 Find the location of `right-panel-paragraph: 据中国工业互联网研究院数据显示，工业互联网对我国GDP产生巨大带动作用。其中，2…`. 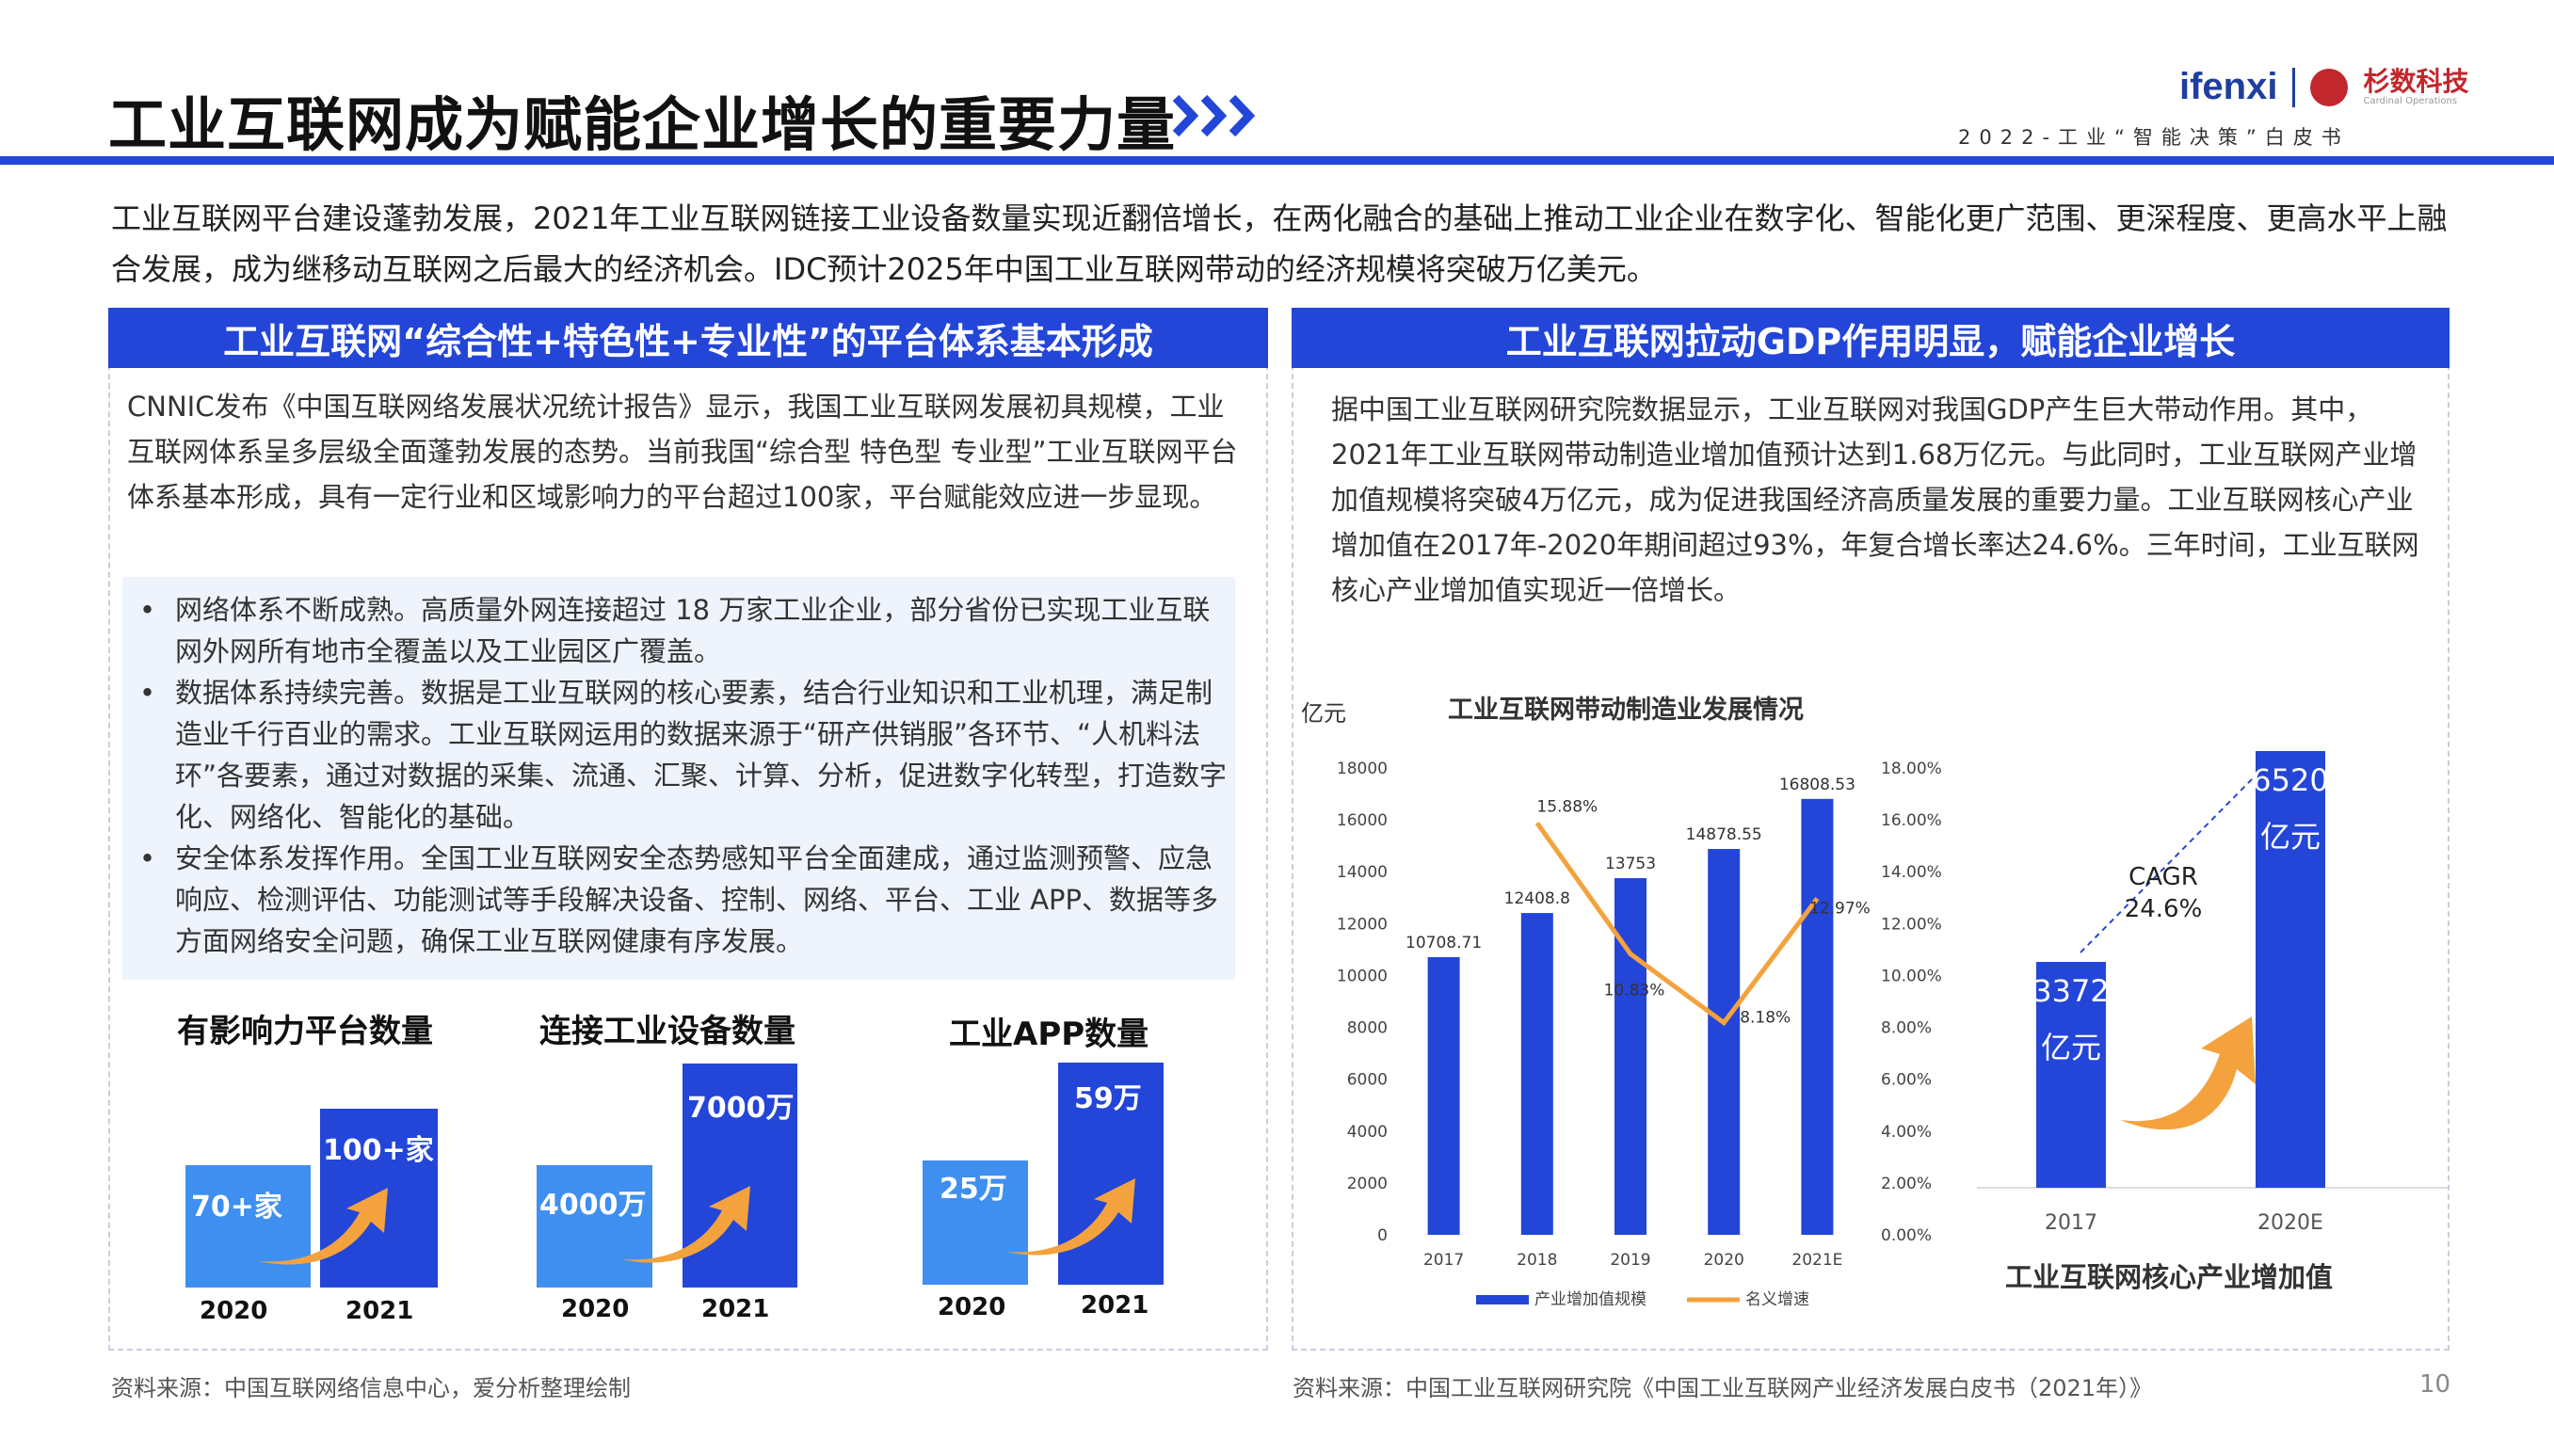

right-panel-paragraph: 据中国工业互联网研究院数据显示，工业互联网对我国GDP产生巨大带动作用。其中，2… is located at coordinates (1875, 499).